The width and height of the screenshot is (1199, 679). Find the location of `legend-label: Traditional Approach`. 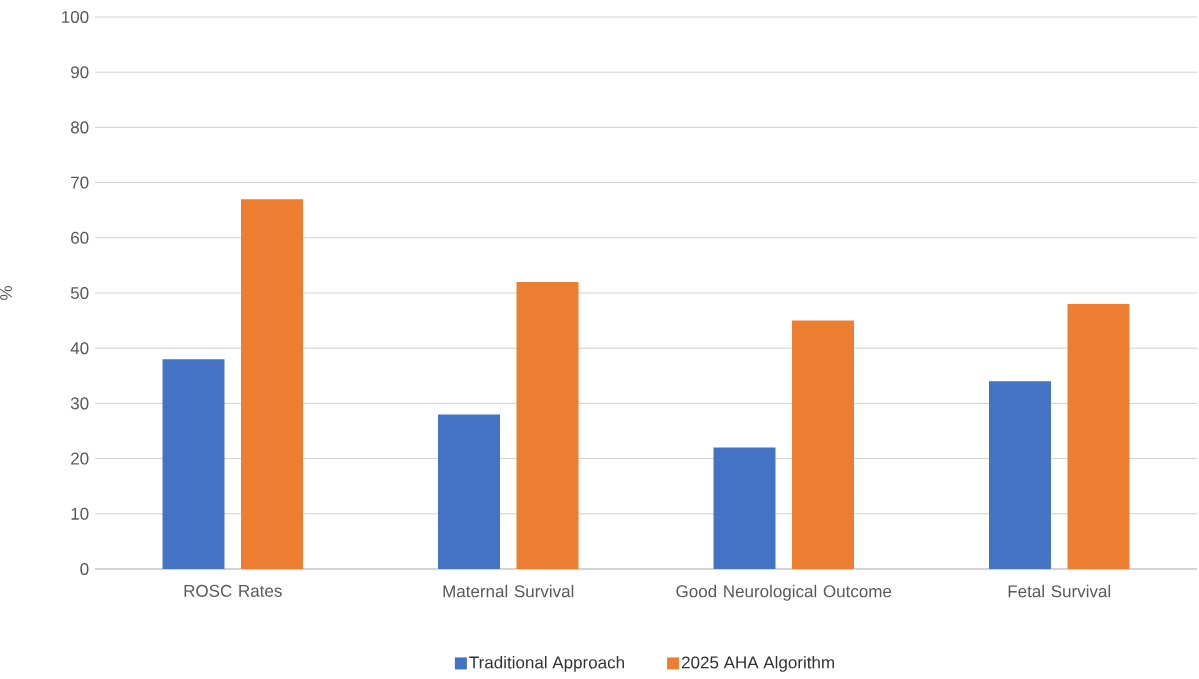

legend-label: Traditional Approach is located at coordinates (546, 663).